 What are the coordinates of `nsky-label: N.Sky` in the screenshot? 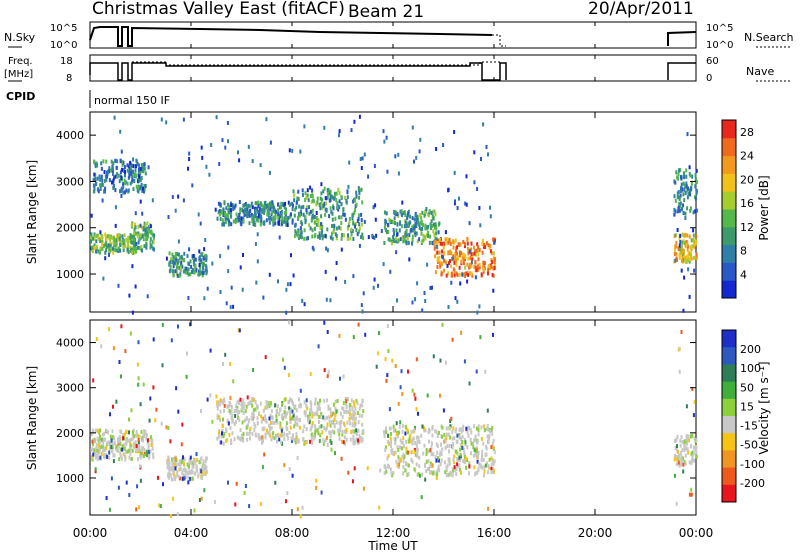 It's located at (20, 37).